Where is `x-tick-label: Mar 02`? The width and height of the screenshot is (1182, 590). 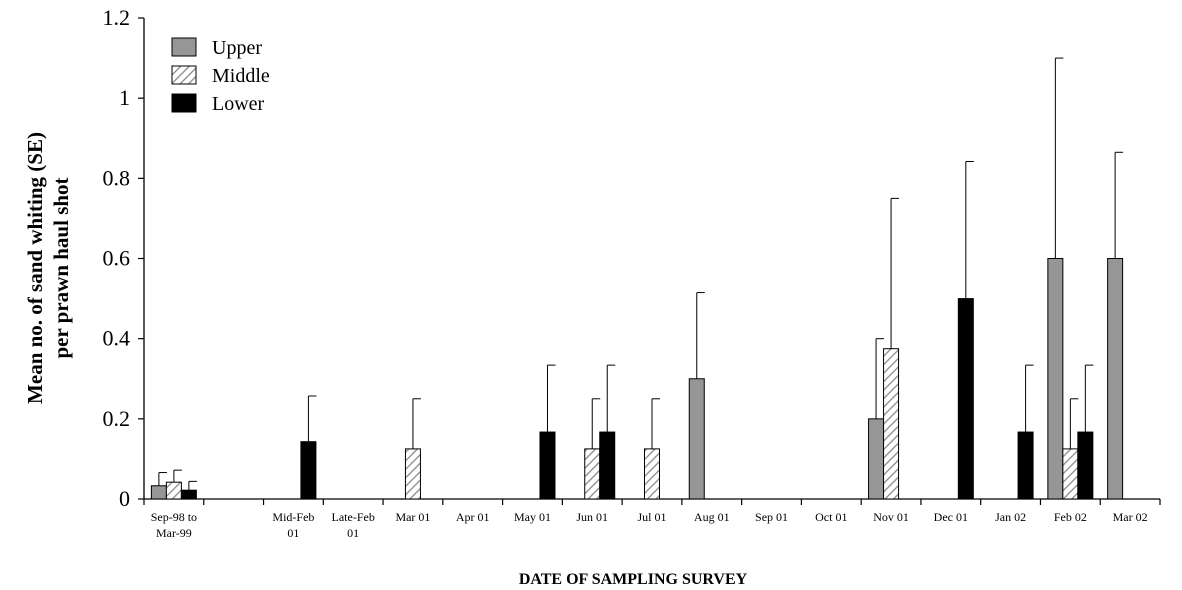 x-tick-label: Mar 02 is located at coordinates (1130, 517).